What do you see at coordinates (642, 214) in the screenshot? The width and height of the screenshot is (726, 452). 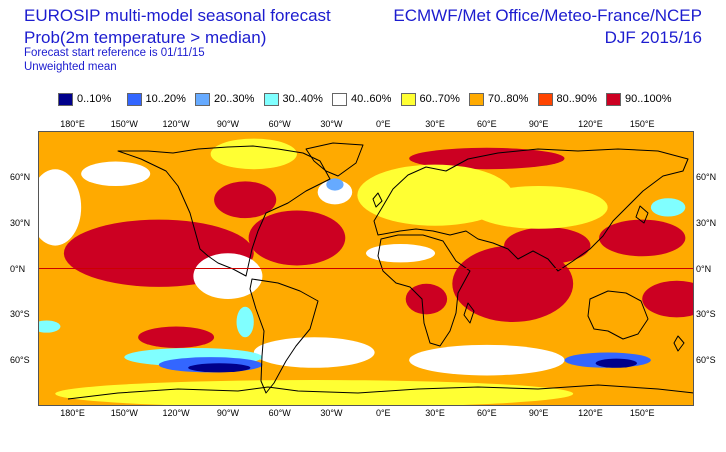 I see `coastline-japan` at bounding box center [642, 214].